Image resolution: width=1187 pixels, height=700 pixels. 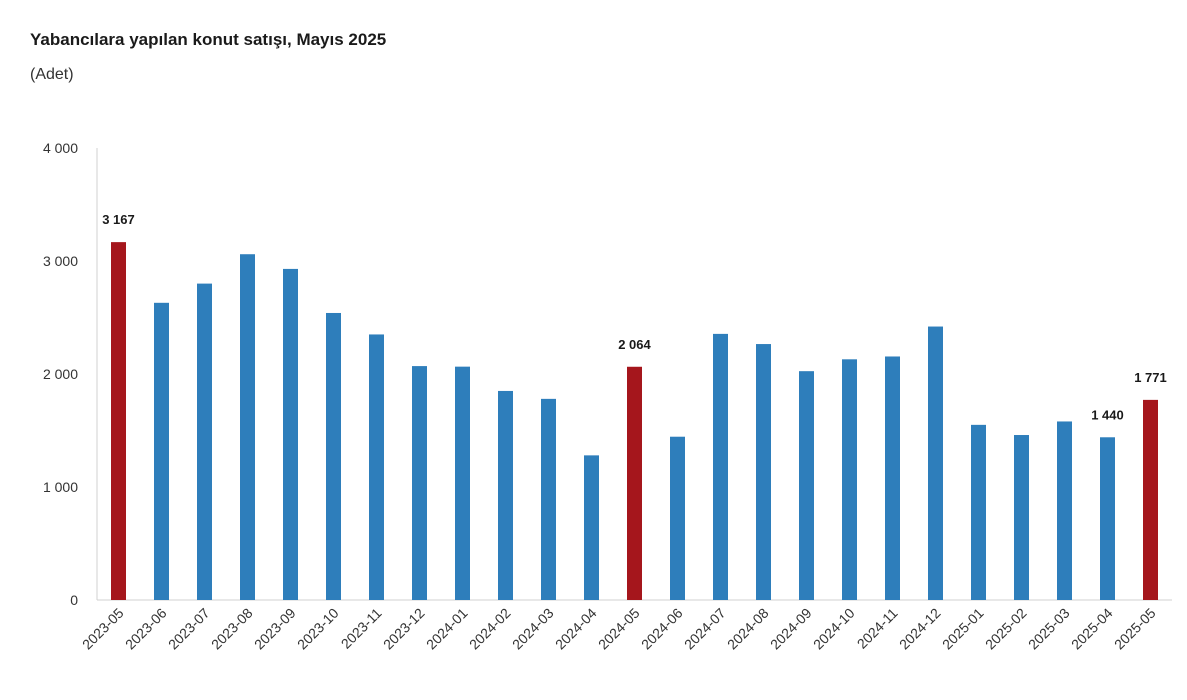 What do you see at coordinates (490, 629) in the screenshot?
I see `x-tick-label: 2024-02` at bounding box center [490, 629].